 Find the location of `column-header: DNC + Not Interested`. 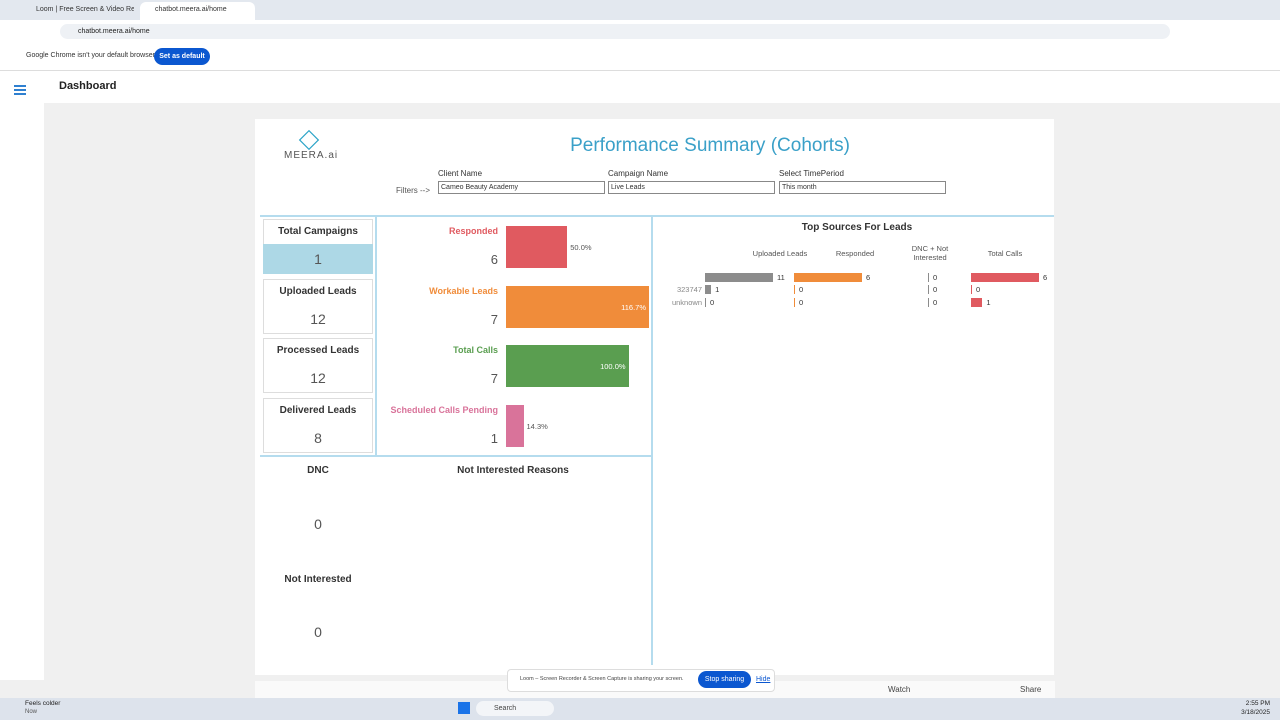

column-header: DNC + Not Interested is located at coordinates (930, 253).